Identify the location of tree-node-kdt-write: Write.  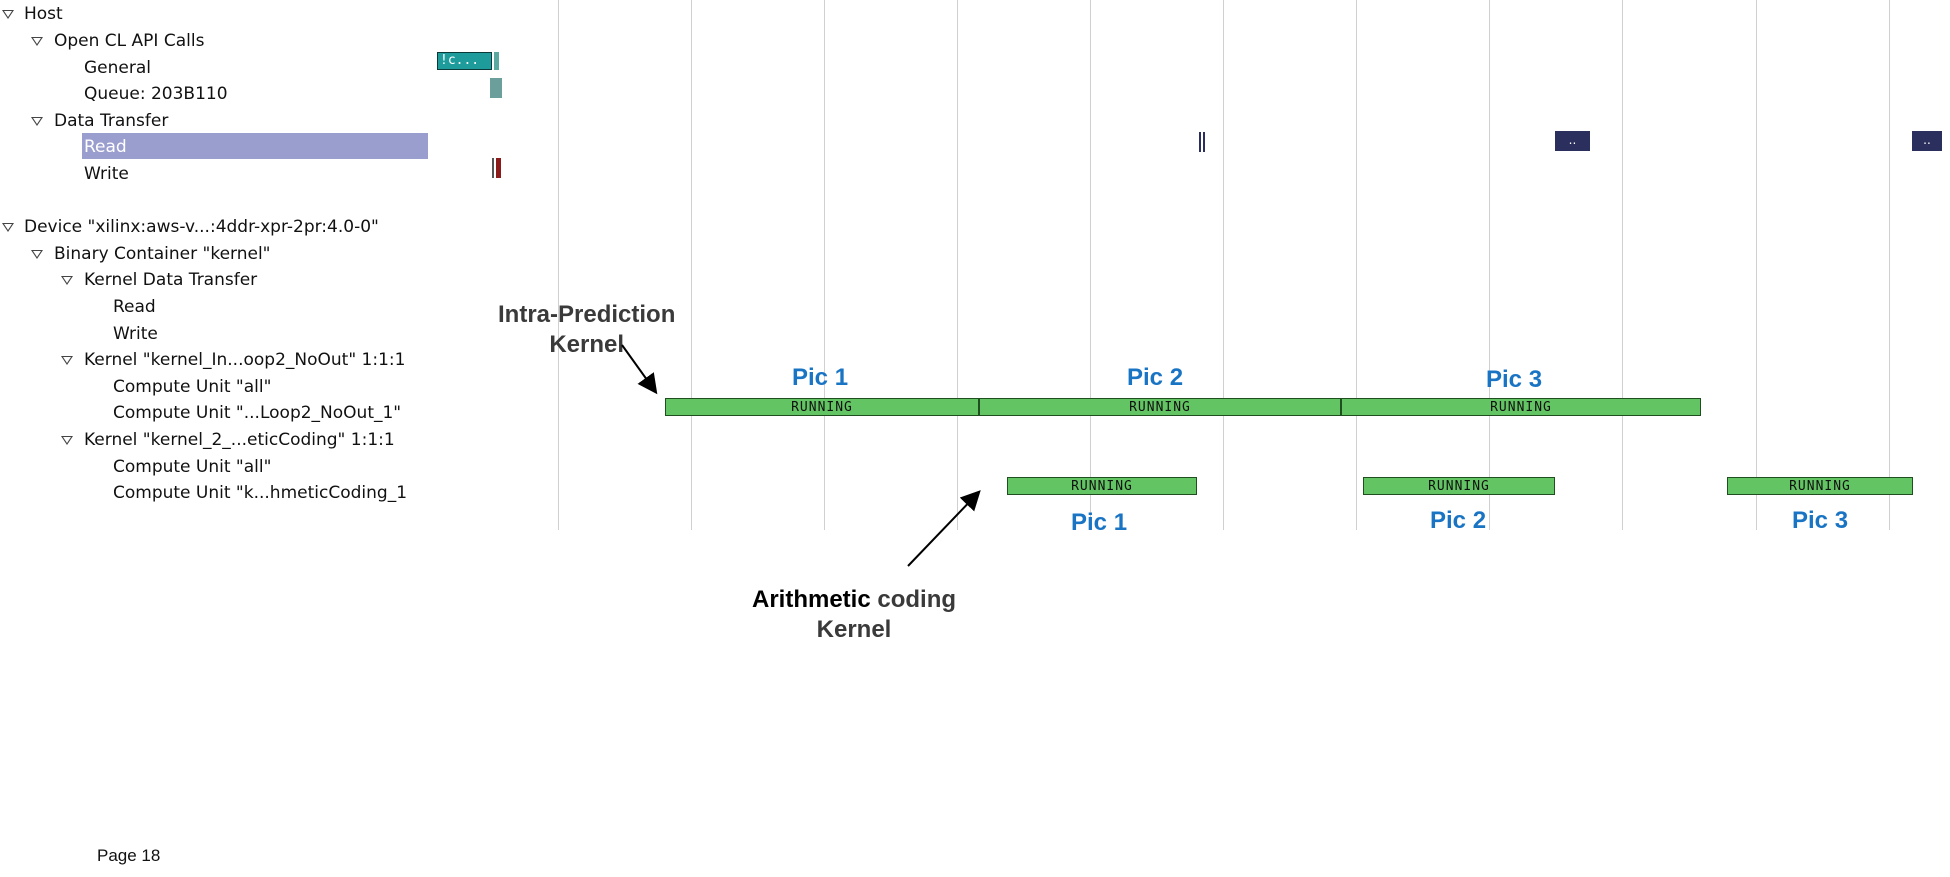
(214, 334).